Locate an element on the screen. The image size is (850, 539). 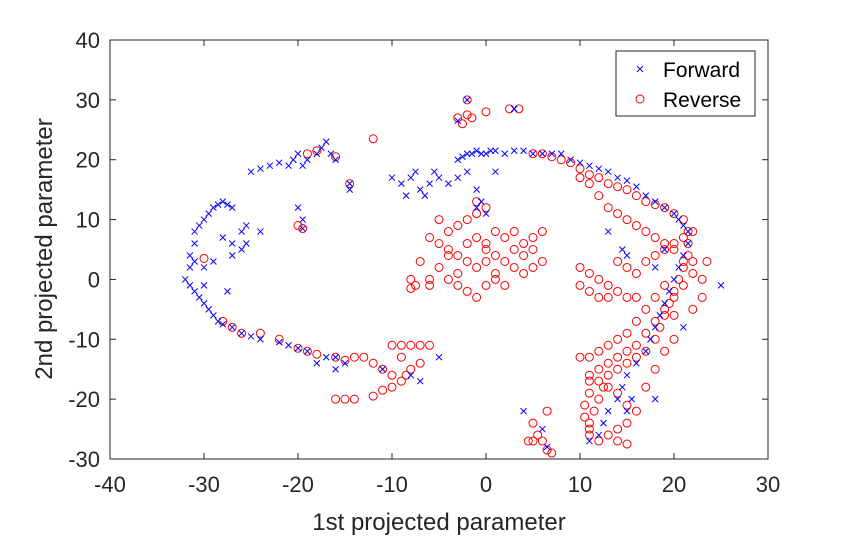
x-tick-label: -20 is located at coordinates (298, 484).